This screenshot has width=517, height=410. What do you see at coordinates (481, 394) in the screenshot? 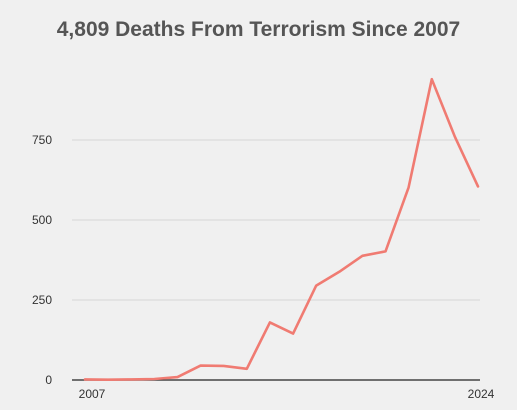
I see `x-tick-label-last: 2024` at bounding box center [481, 394].